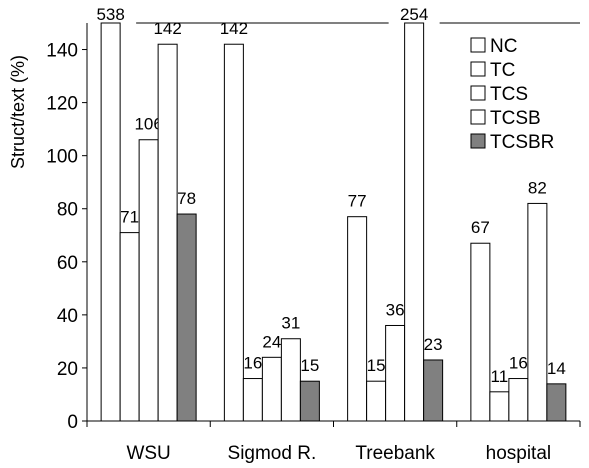 This screenshot has width=589, height=468. Describe the element at coordinates (67, 316) in the screenshot. I see `y-tick-label: 40` at that location.